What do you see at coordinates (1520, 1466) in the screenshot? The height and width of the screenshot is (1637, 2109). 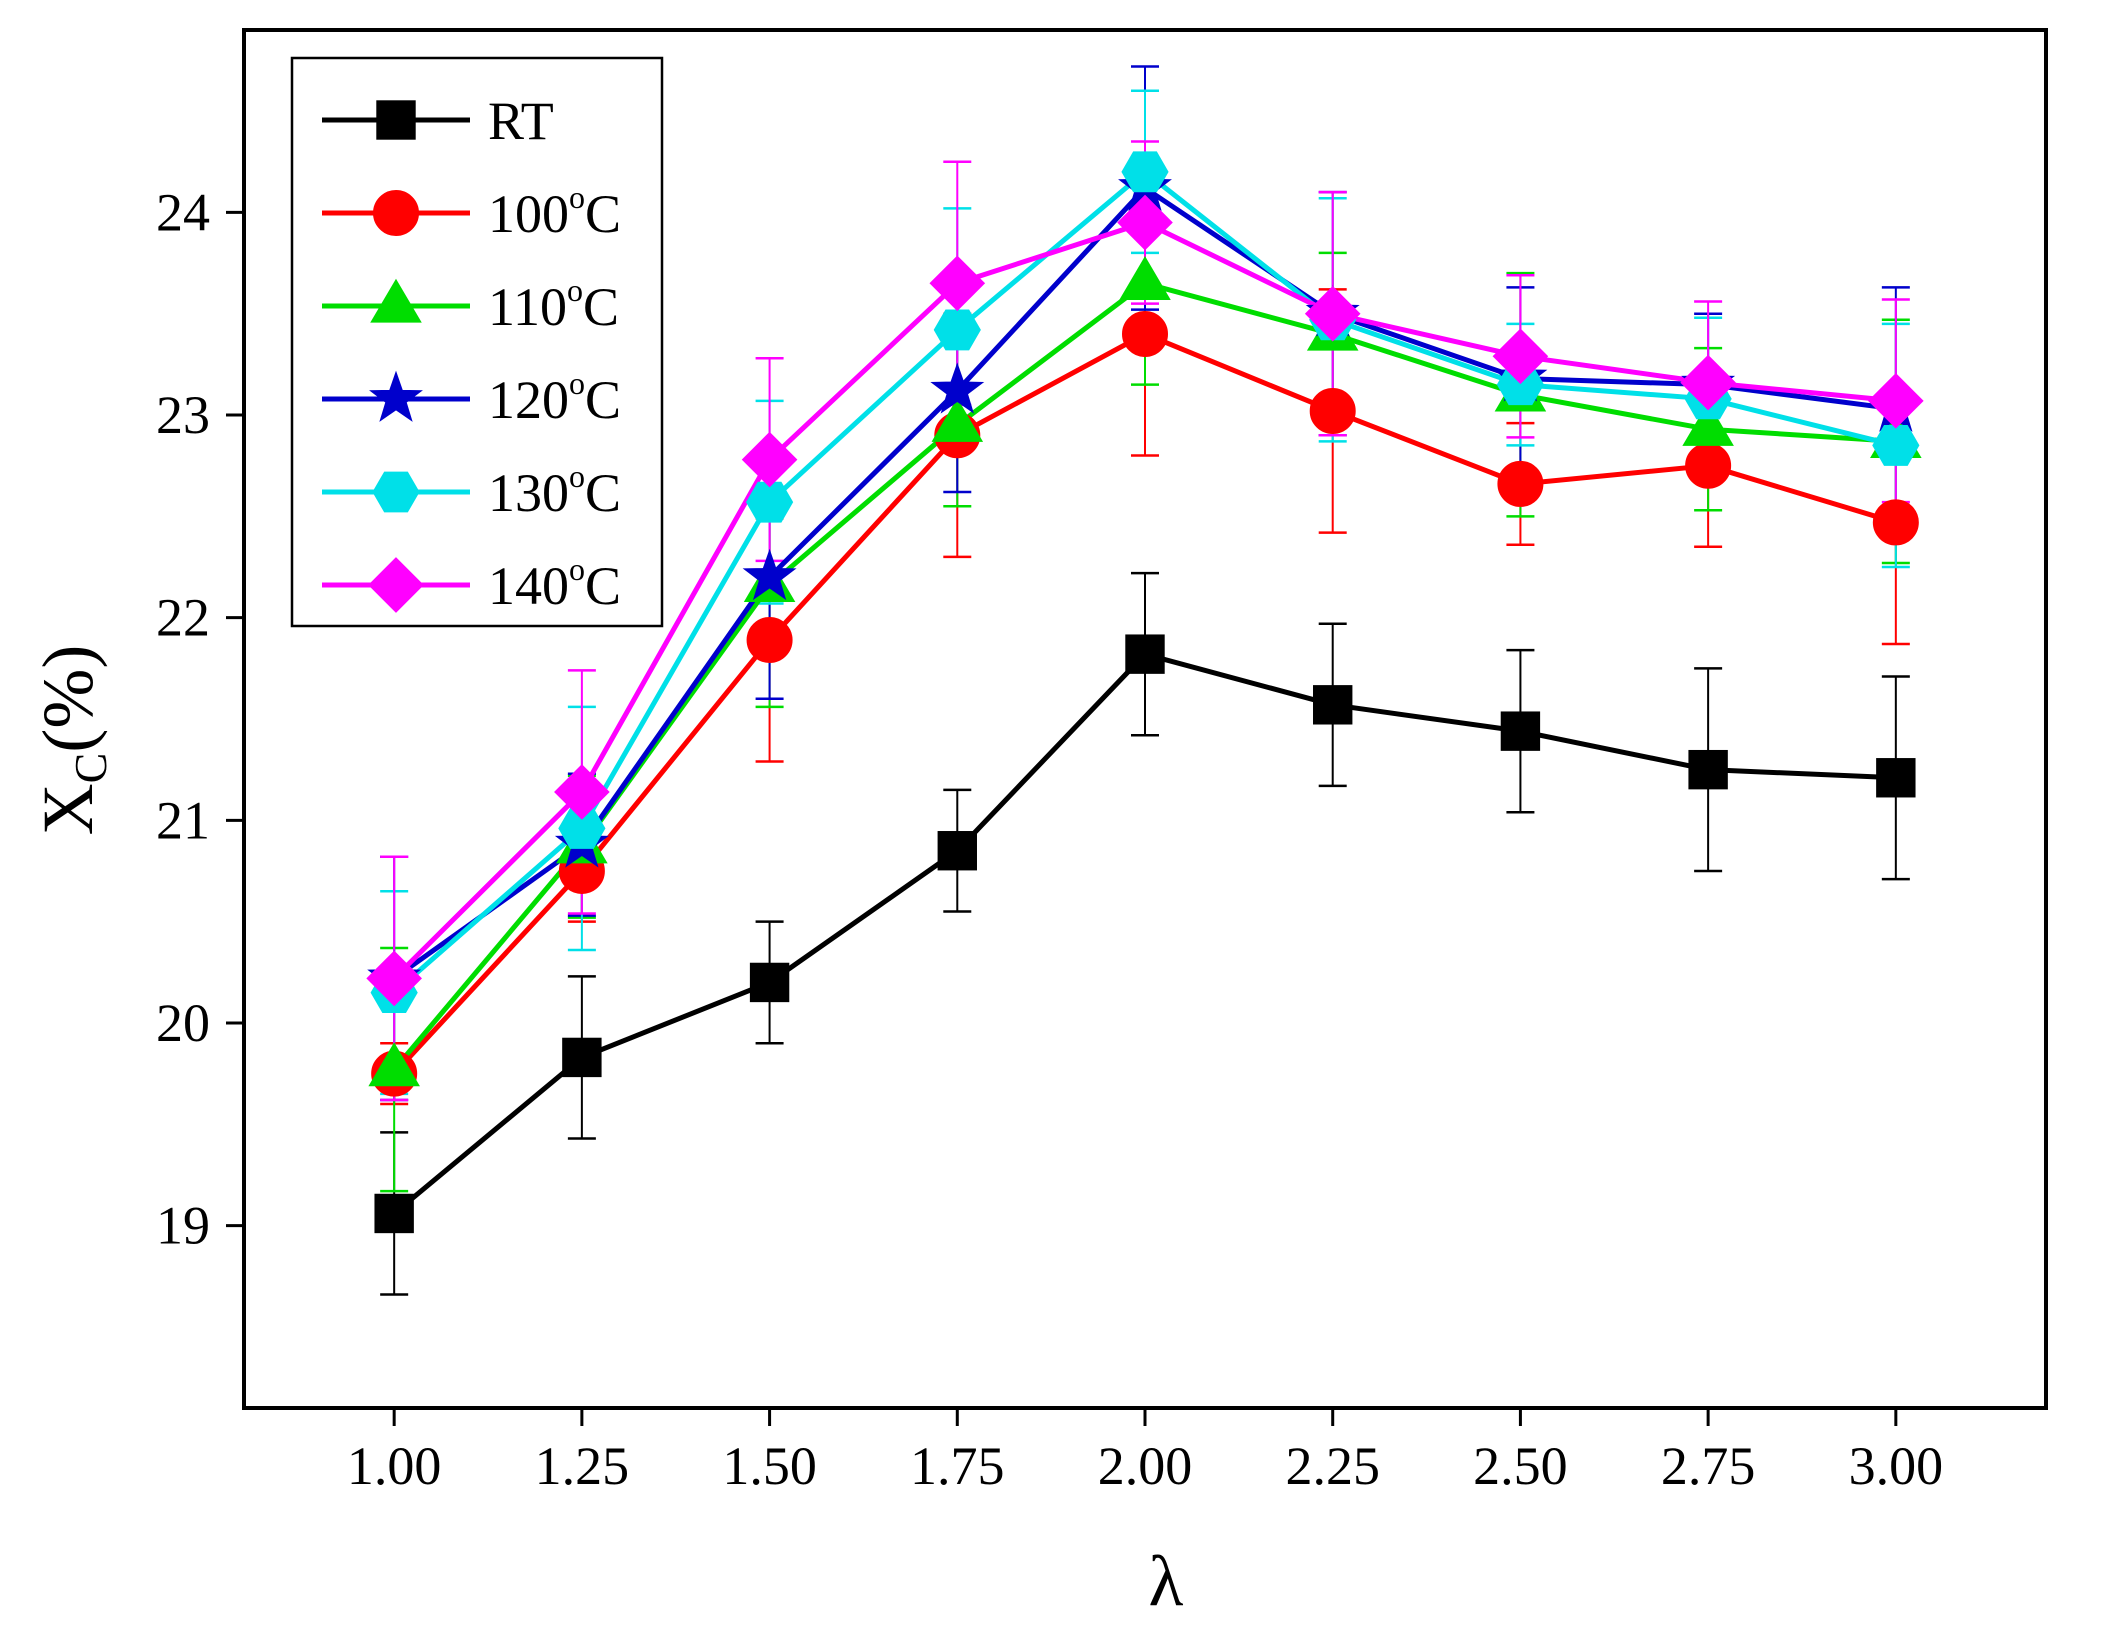 I see `x-tick-label-6: 2.50` at bounding box center [1520, 1466].